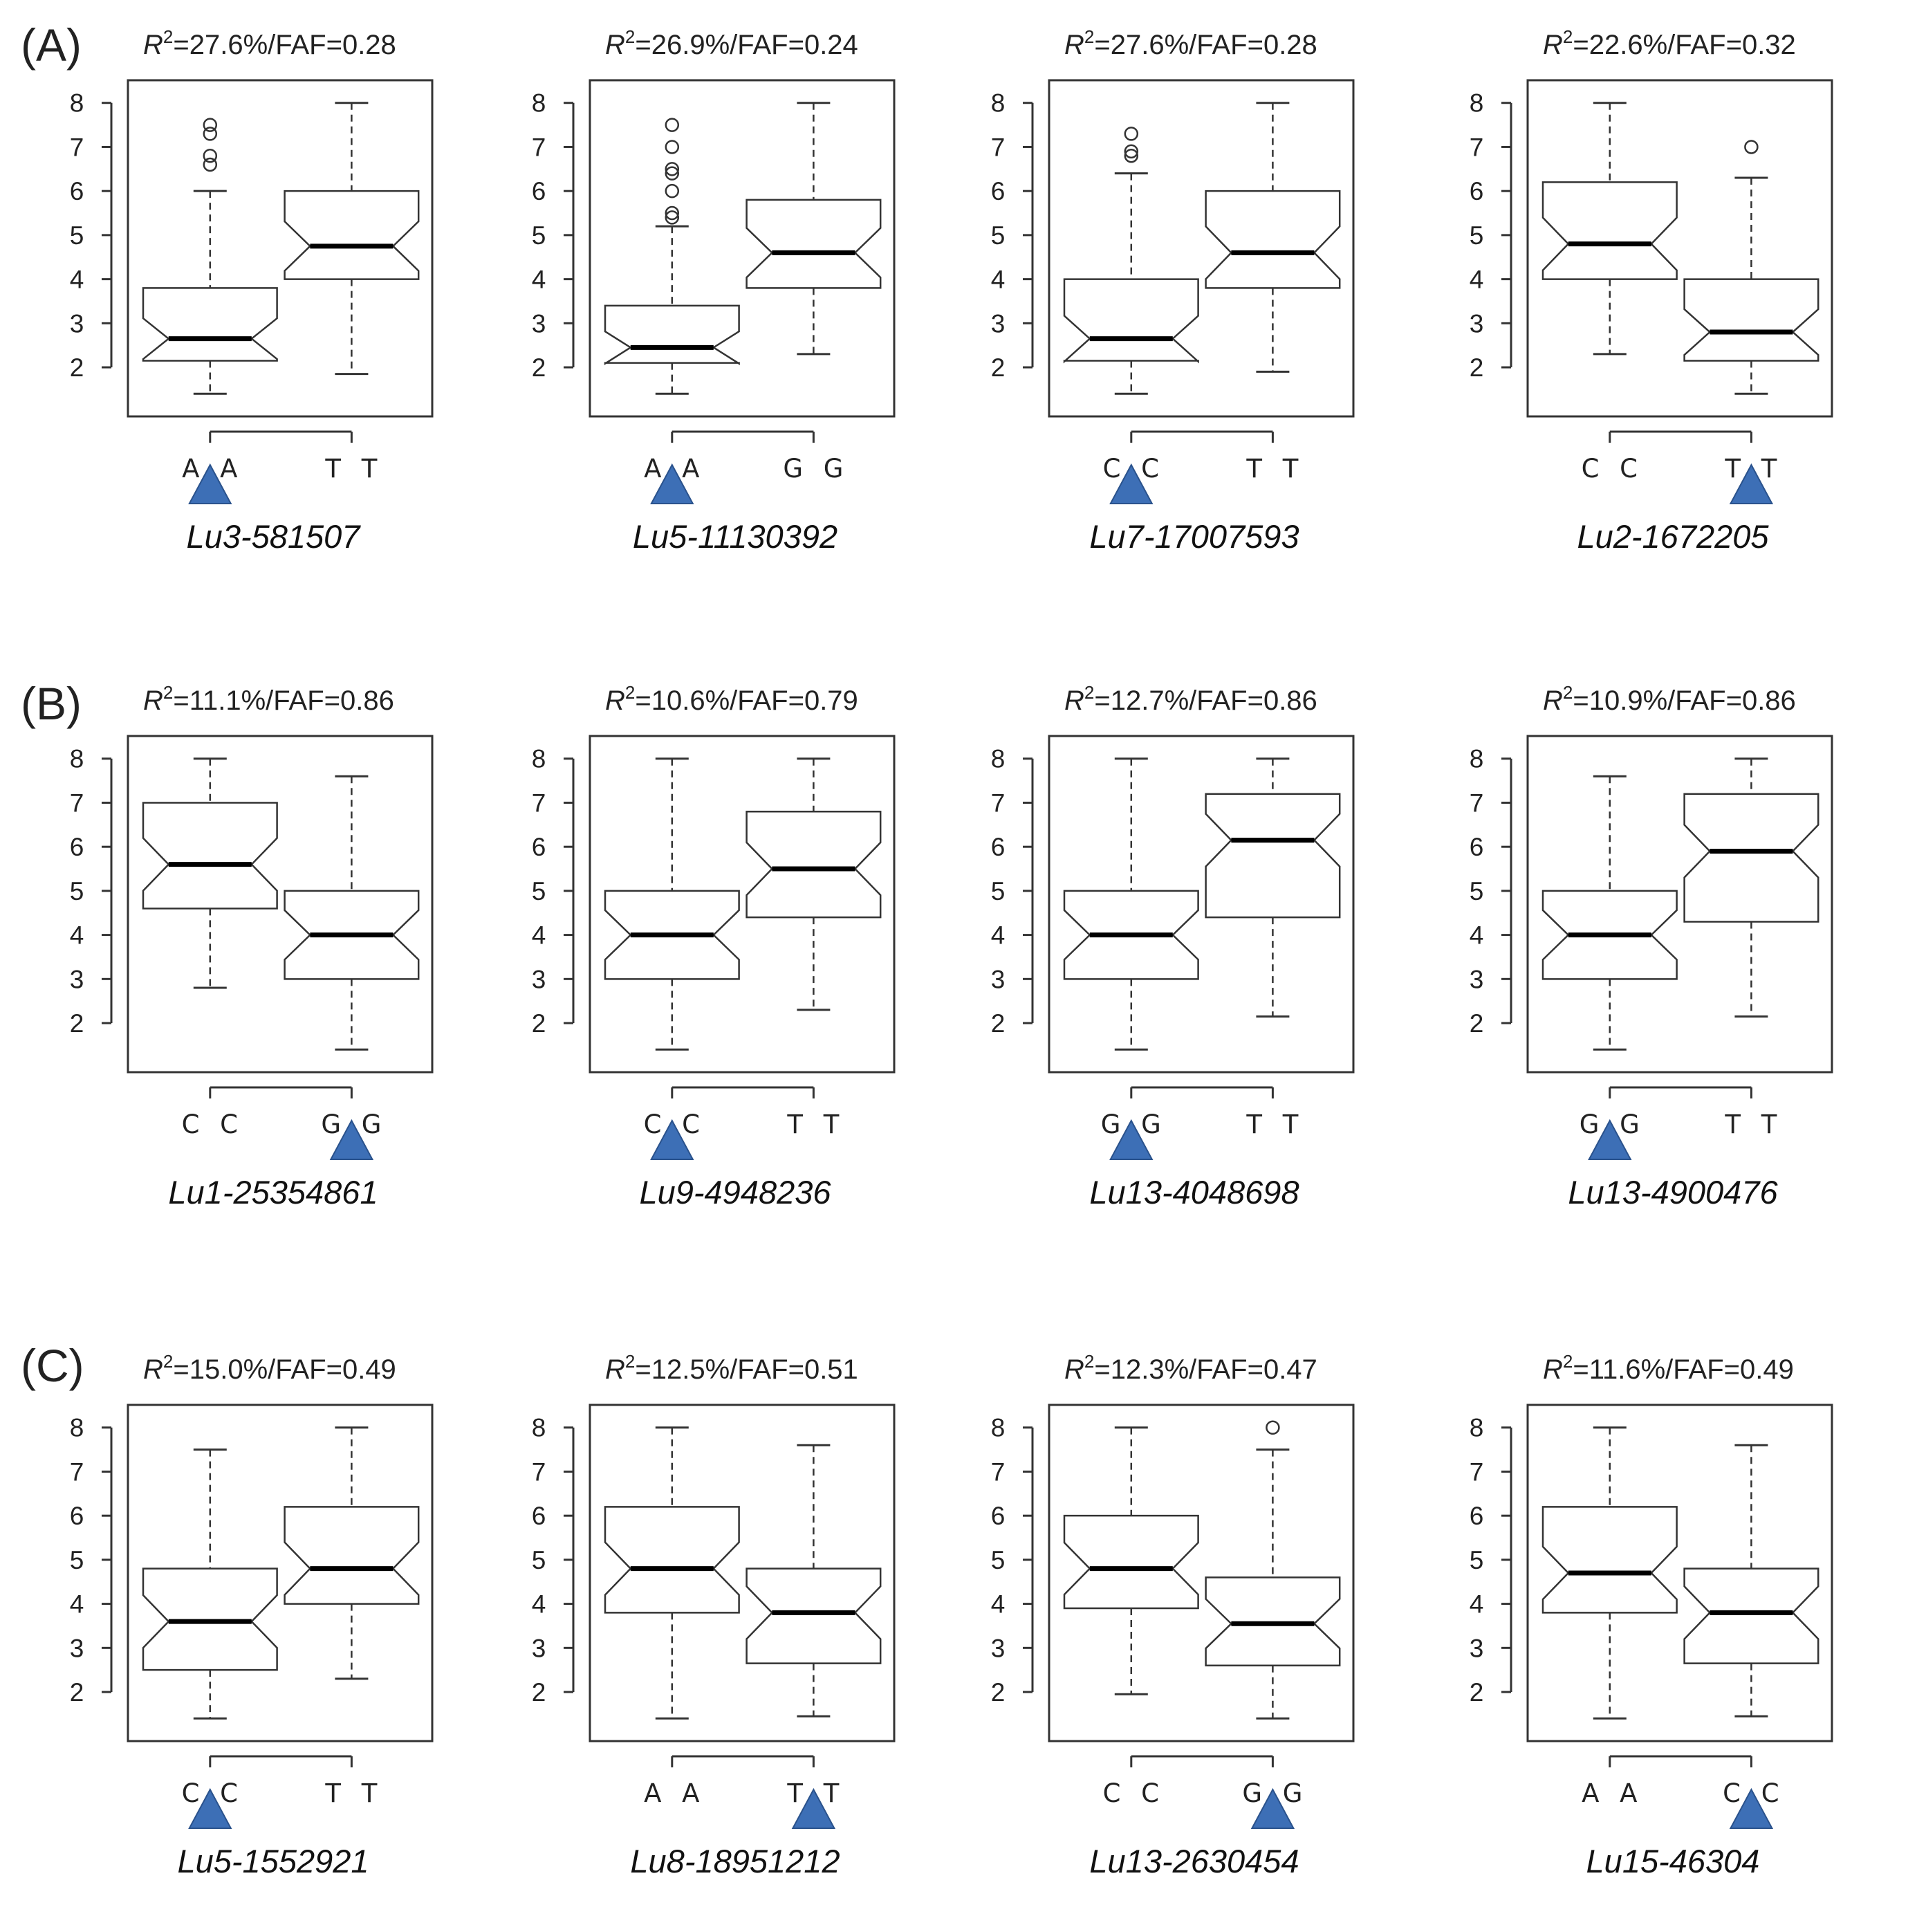  What do you see at coordinates (284, 45) in the screenshot?
I see `stat-values: =27.6%/FAF=0.28` at bounding box center [284, 45].